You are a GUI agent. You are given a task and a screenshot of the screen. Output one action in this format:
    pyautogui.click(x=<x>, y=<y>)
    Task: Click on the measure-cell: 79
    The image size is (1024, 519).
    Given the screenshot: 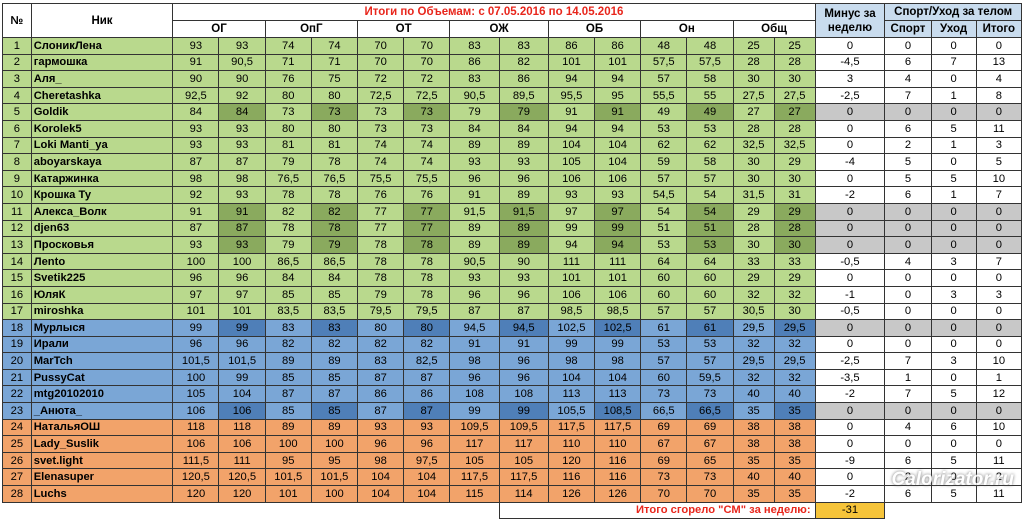 What is the action you would take?
    pyautogui.click(x=474, y=112)
    